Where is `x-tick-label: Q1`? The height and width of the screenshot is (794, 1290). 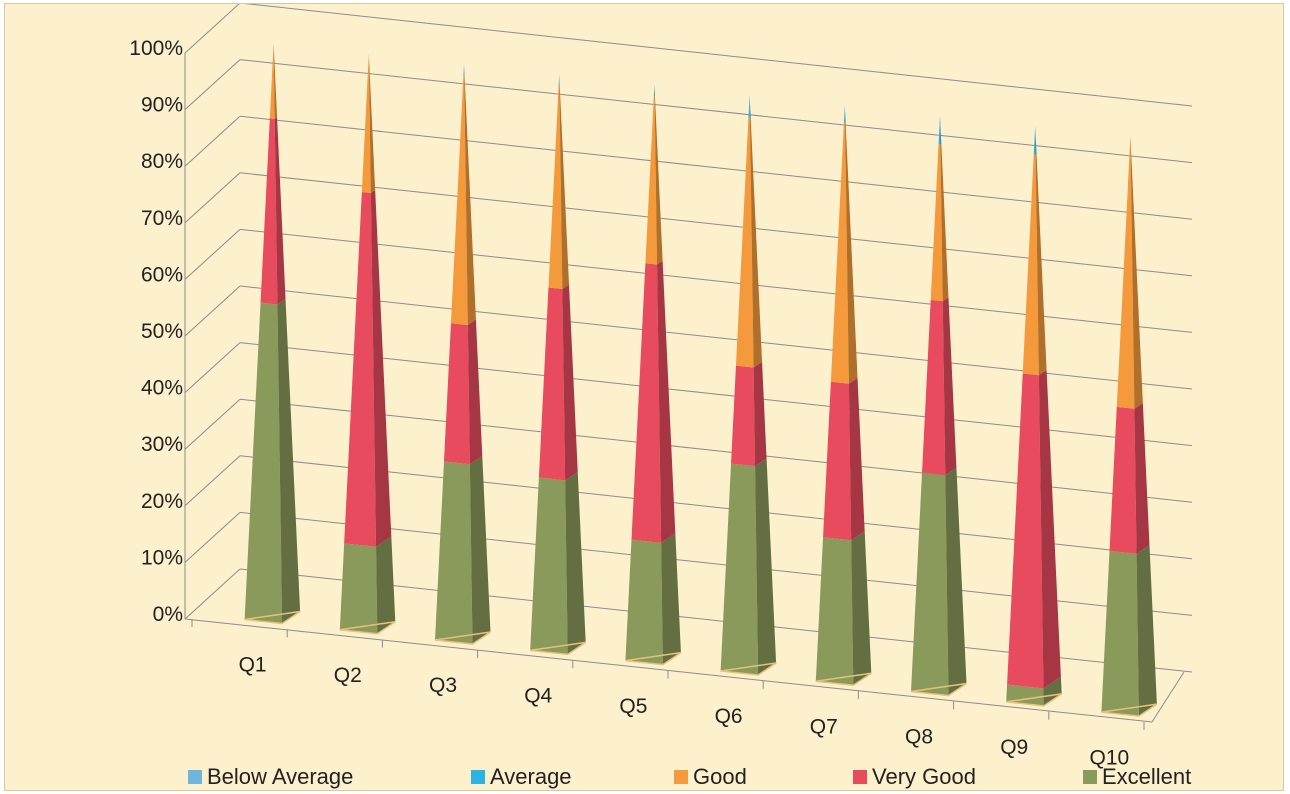
x-tick-label: Q1 is located at coordinates (253, 665).